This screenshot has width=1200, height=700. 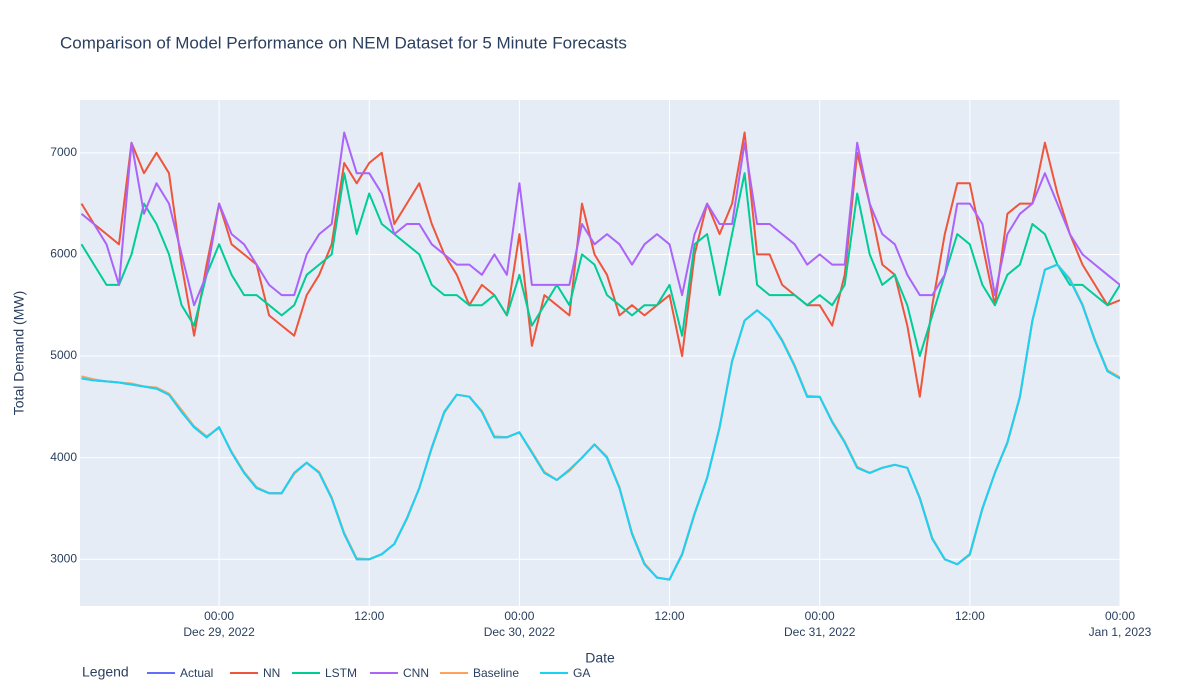 I want to click on legend-label: Actual, so click(x=196, y=673).